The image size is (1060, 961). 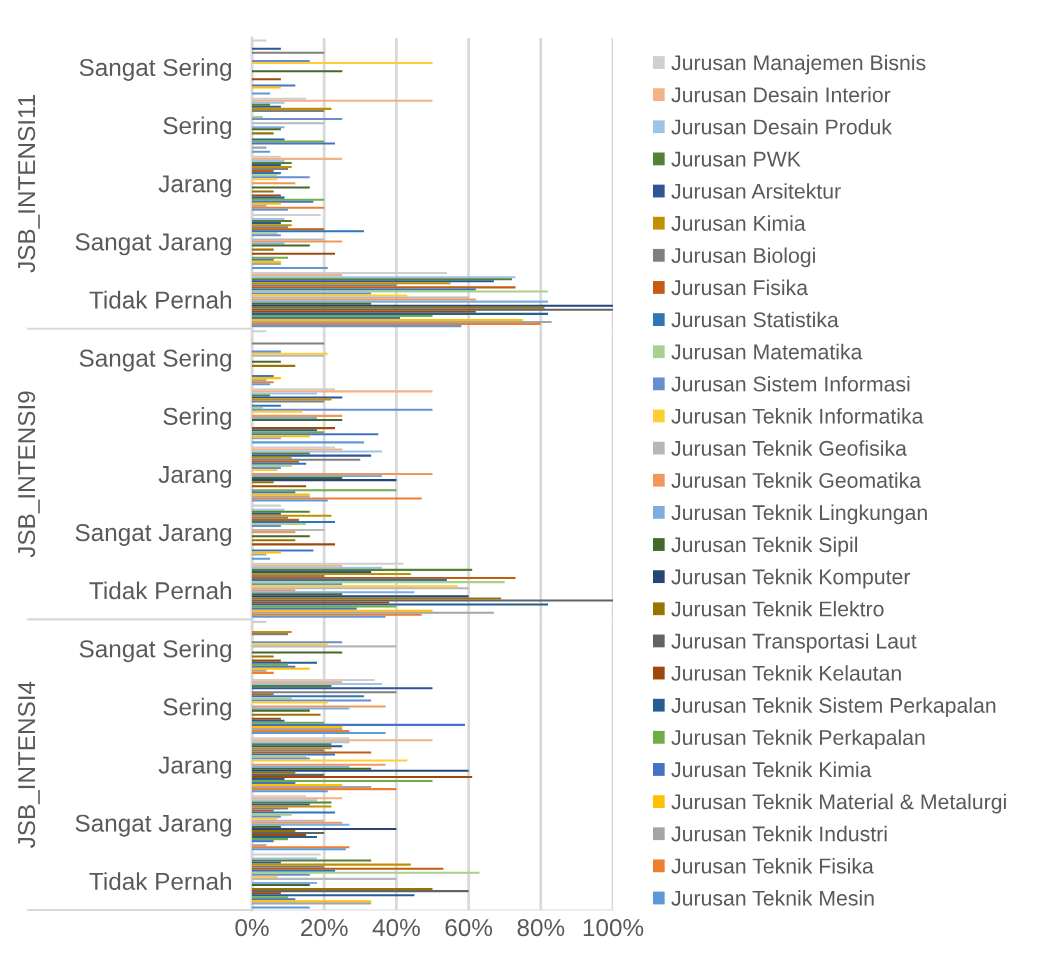 I want to click on x-tick-label: 20%, so click(x=324, y=927).